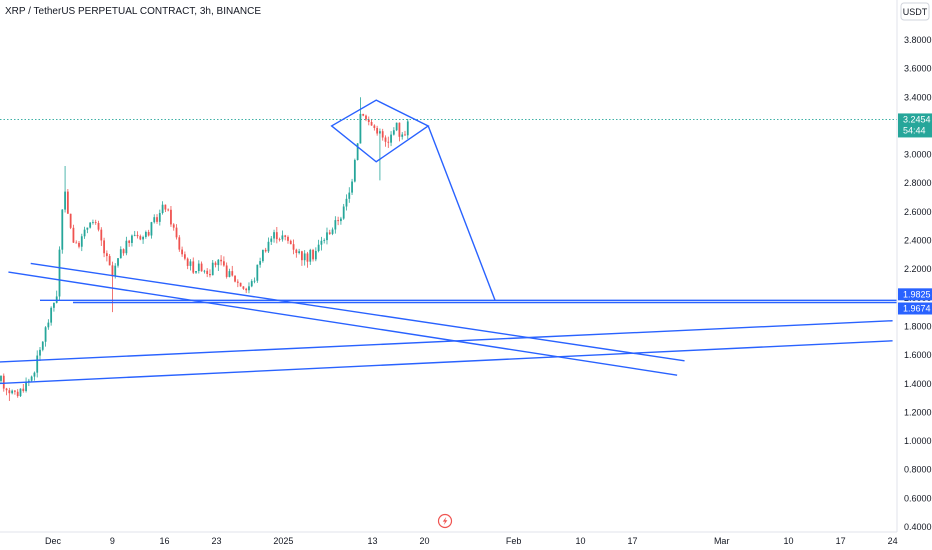 This screenshot has width=932, height=550. Describe the element at coordinates (918, 326) in the screenshot. I see `price-tick-label: 1.8000` at that location.